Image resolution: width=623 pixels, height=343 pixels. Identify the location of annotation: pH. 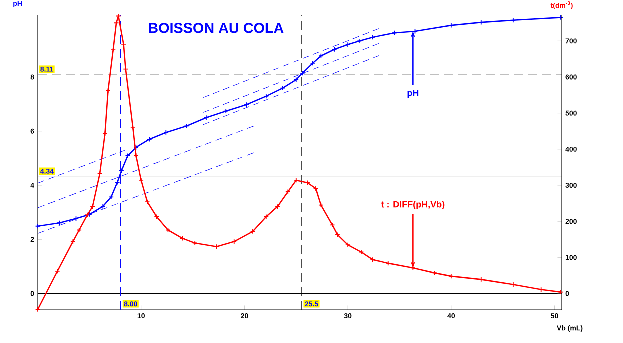
(413, 94).